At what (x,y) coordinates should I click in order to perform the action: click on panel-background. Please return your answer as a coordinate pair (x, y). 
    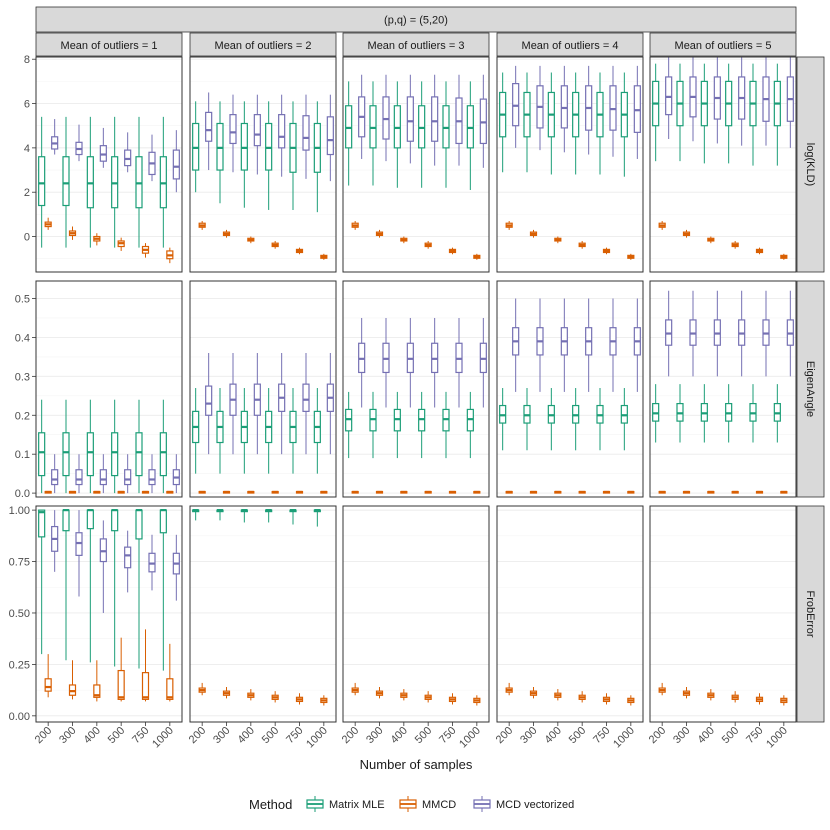
    Looking at the image, I should click on (416, 164).